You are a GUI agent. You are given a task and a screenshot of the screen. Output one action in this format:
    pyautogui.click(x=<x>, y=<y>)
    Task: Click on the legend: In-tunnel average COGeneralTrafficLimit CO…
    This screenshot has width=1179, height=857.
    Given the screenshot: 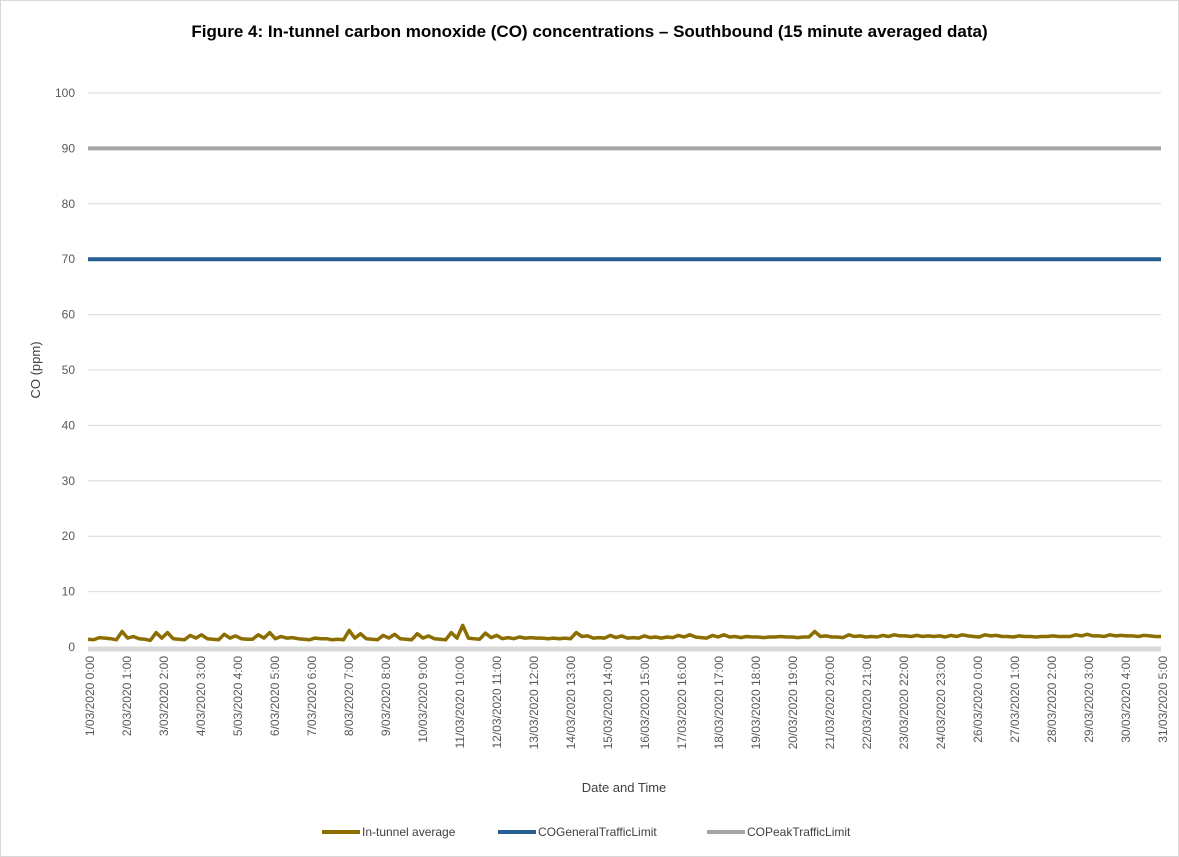 What is the action you would take?
    pyautogui.click(x=586, y=832)
    